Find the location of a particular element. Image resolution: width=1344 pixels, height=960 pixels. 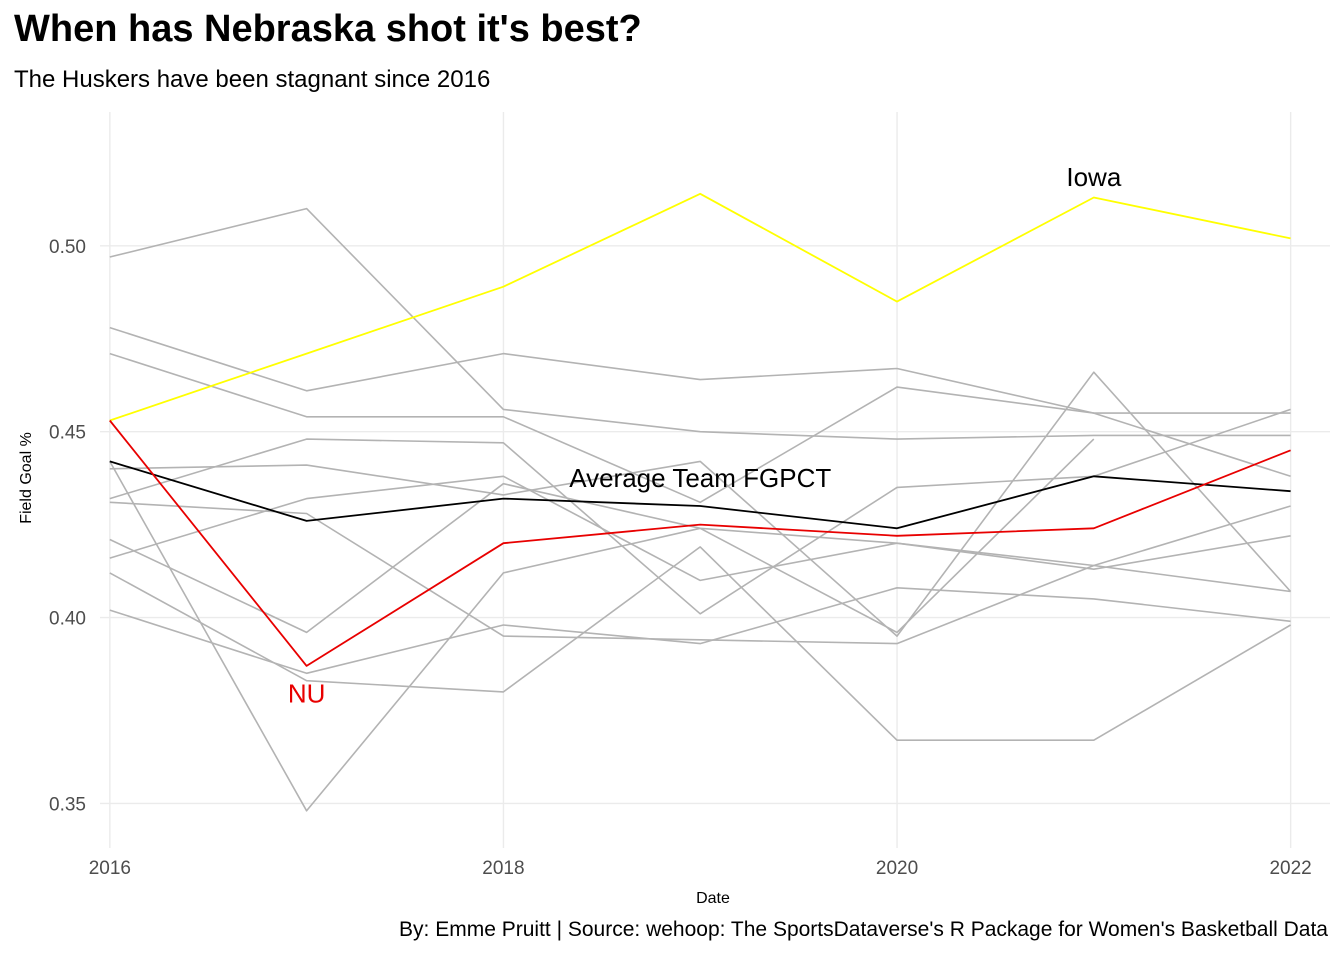

annotation-label: Average Team FGPCT is located at coordinates (700, 478).